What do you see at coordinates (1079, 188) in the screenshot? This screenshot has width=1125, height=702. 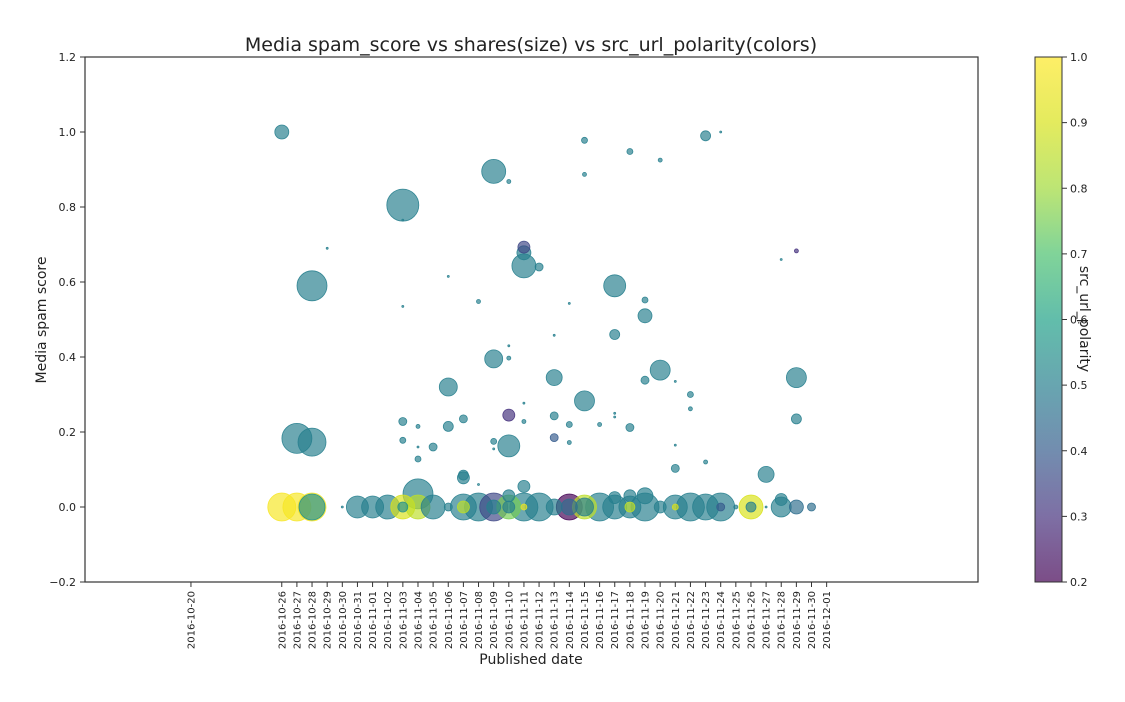 I see `colorbar-tick-label: 0.8` at bounding box center [1079, 188].